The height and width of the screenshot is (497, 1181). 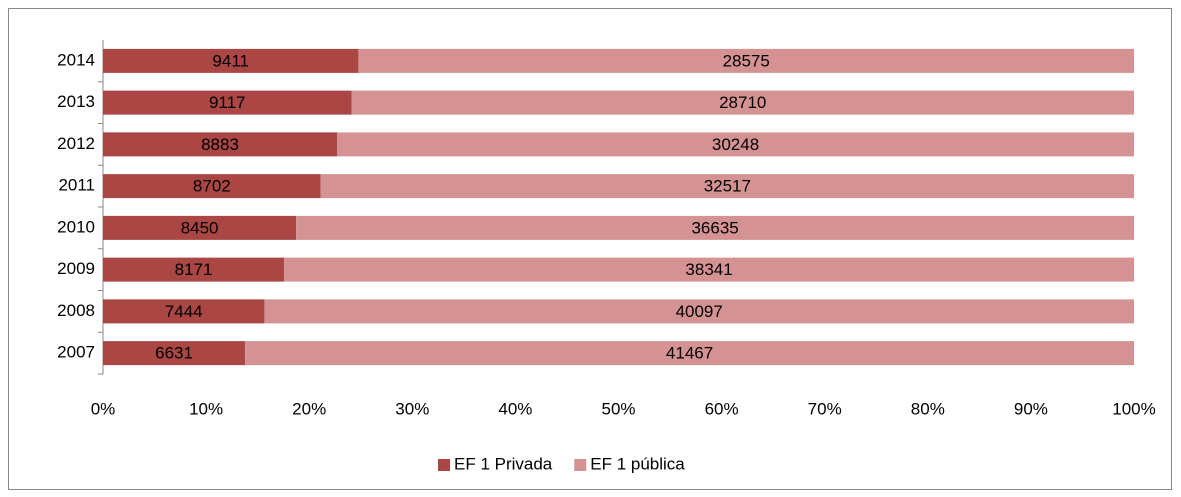 What do you see at coordinates (76, 185) in the screenshot?
I see `y-tick-label: 2011` at bounding box center [76, 185].